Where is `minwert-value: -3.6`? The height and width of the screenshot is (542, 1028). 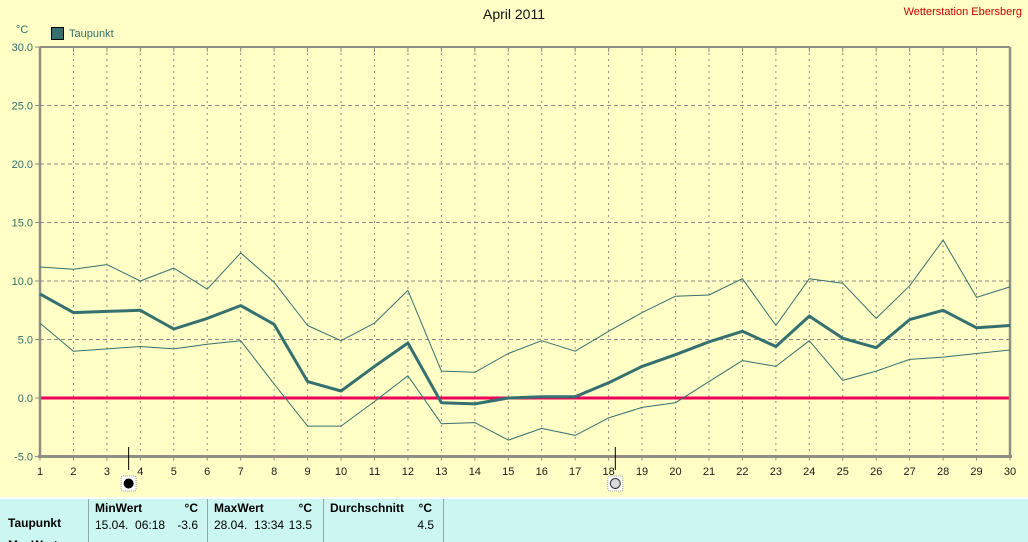 minwert-value: -3.6 is located at coordinates (187, 525).